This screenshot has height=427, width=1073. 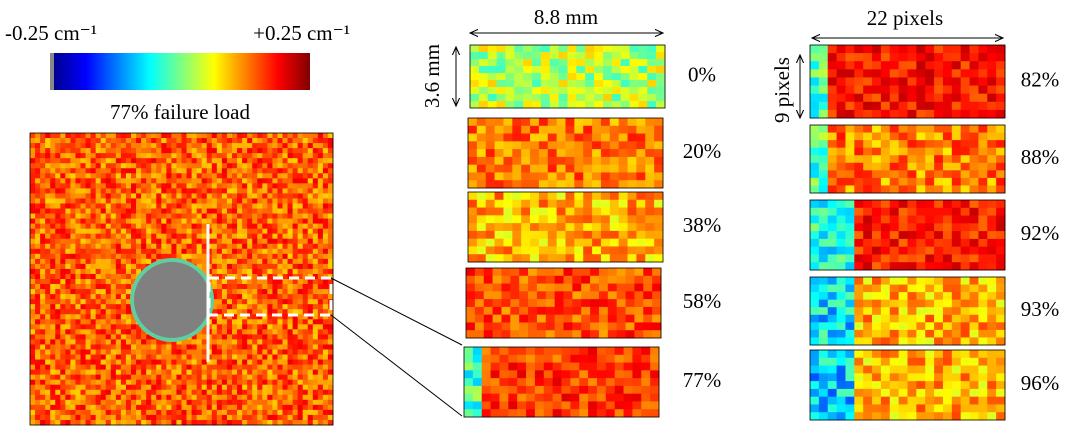 What do you see at coordinates (907, 235) in the screenshot?
I see `heatmap` at bounding box center [907, 235].